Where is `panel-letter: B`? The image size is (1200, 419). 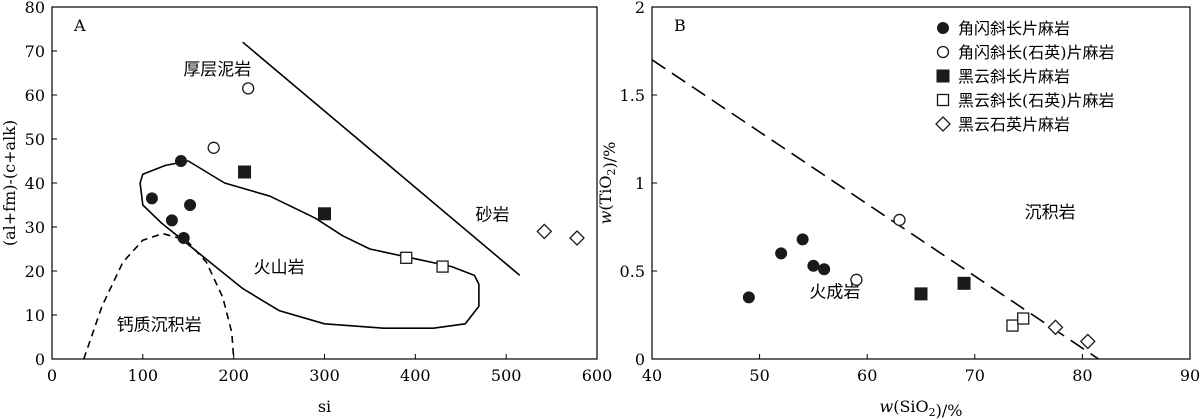
panel-letter: B is located at coordinates (680, 25).